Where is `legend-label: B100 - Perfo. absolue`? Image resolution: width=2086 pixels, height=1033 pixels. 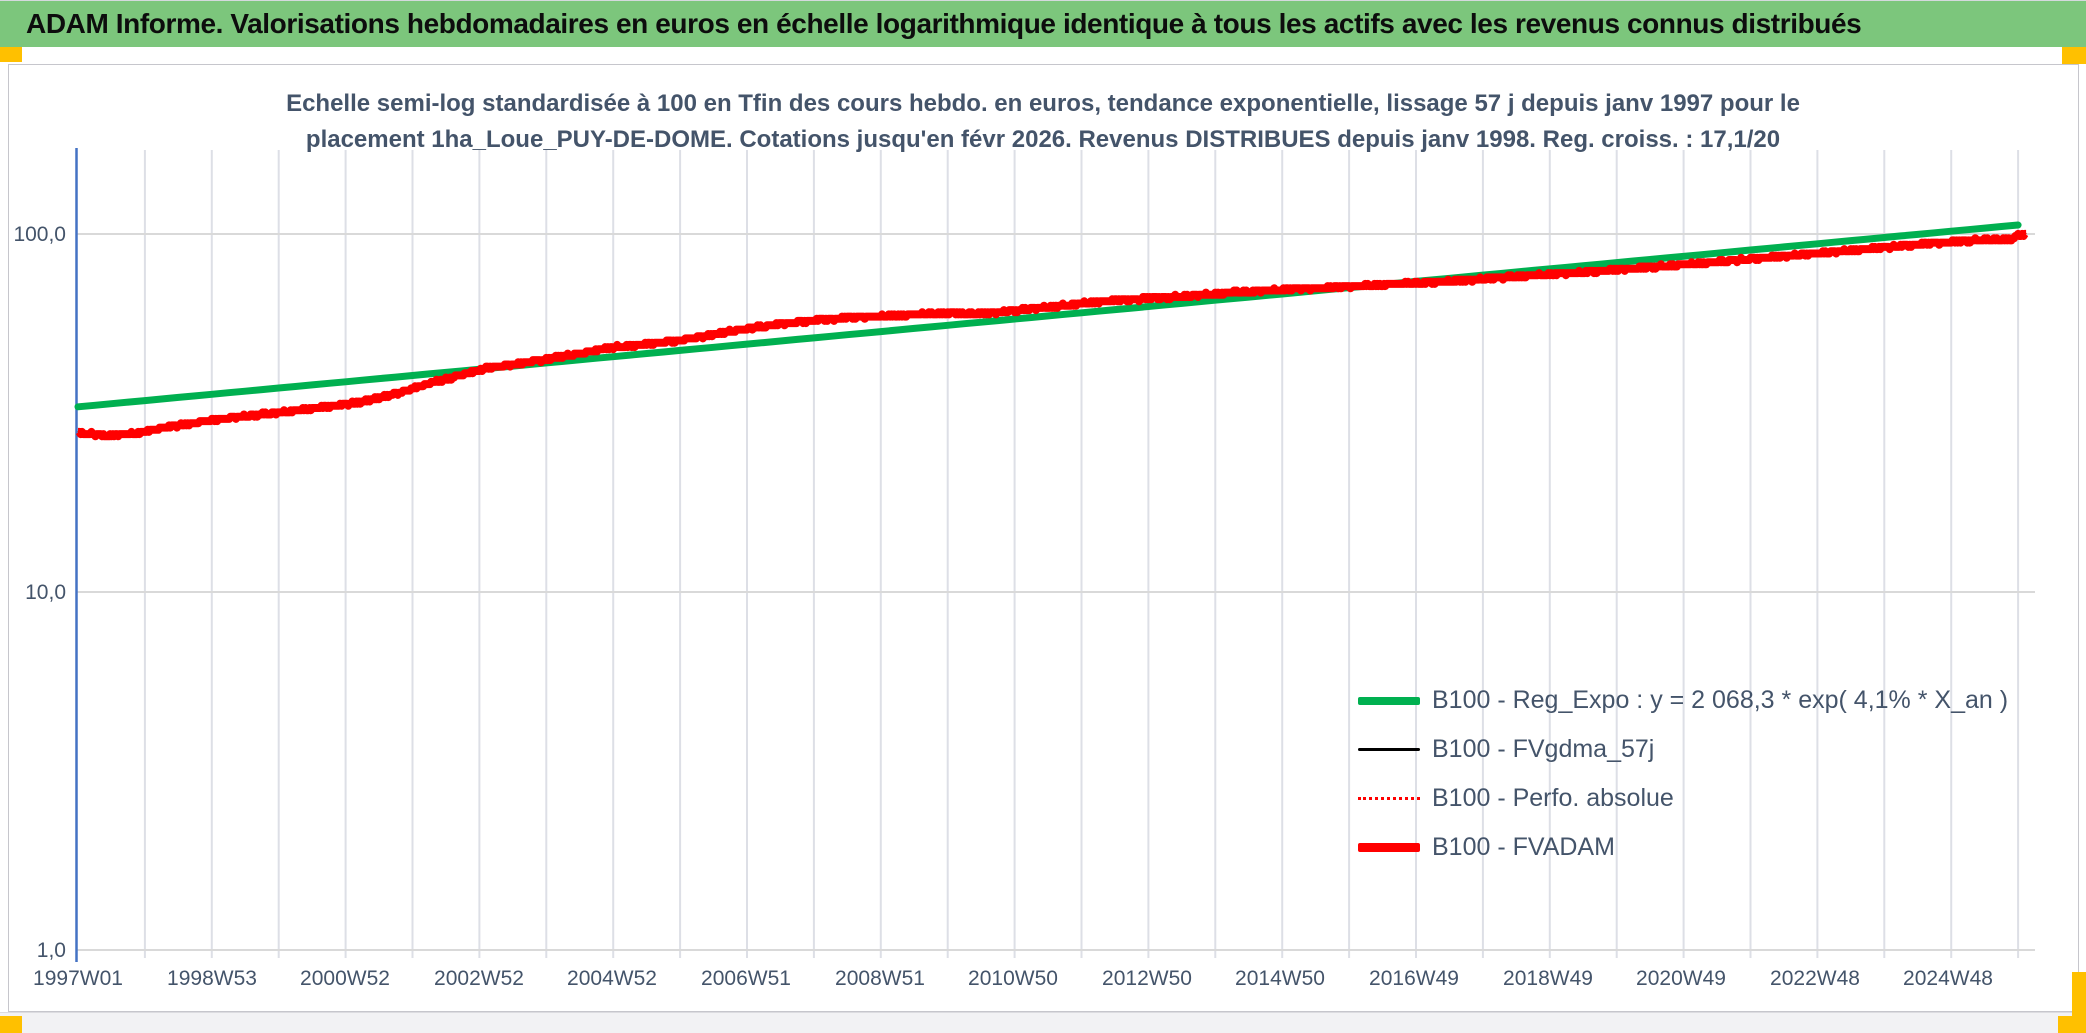 legend-label: B100 - Perfo. absolue is located at coordinates (1553, 798).